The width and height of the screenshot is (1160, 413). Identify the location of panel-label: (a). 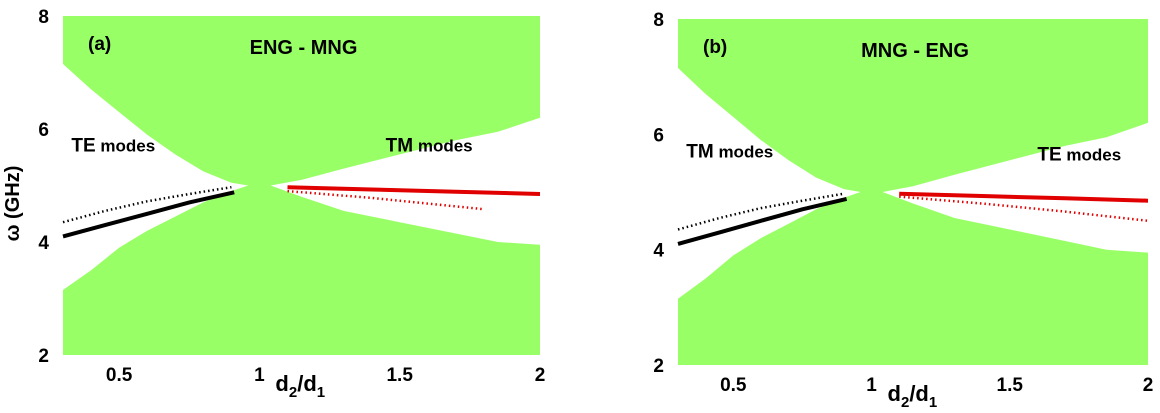
(99, 44).